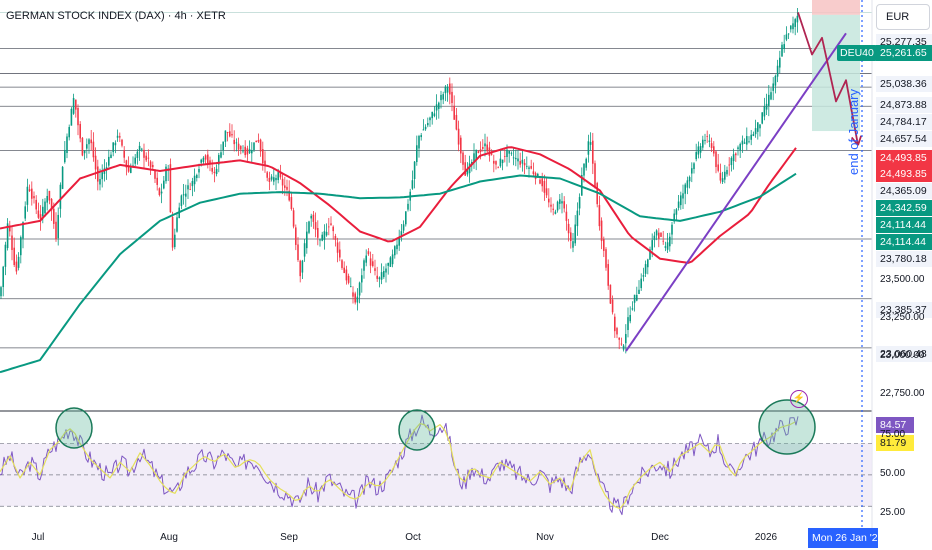 This screenshot has width=932, height=550. I want to click on rsi-label: 84.57, so click(895, 425).